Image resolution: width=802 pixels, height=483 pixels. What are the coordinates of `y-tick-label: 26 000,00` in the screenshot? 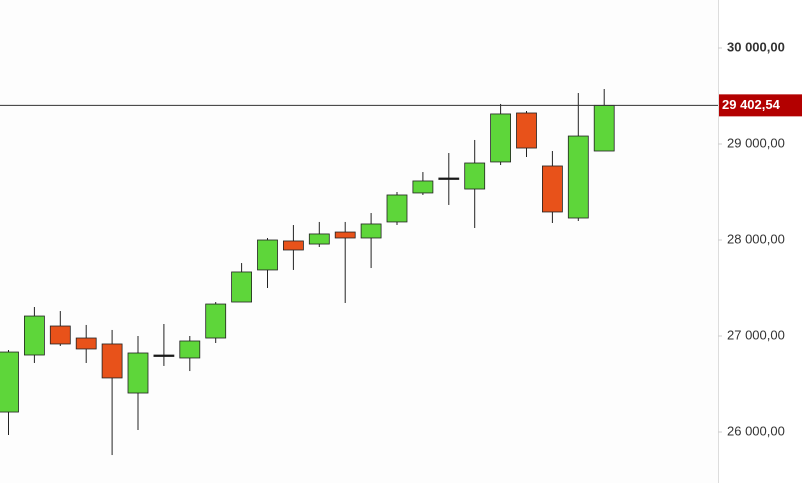 It's located at (756, 430).